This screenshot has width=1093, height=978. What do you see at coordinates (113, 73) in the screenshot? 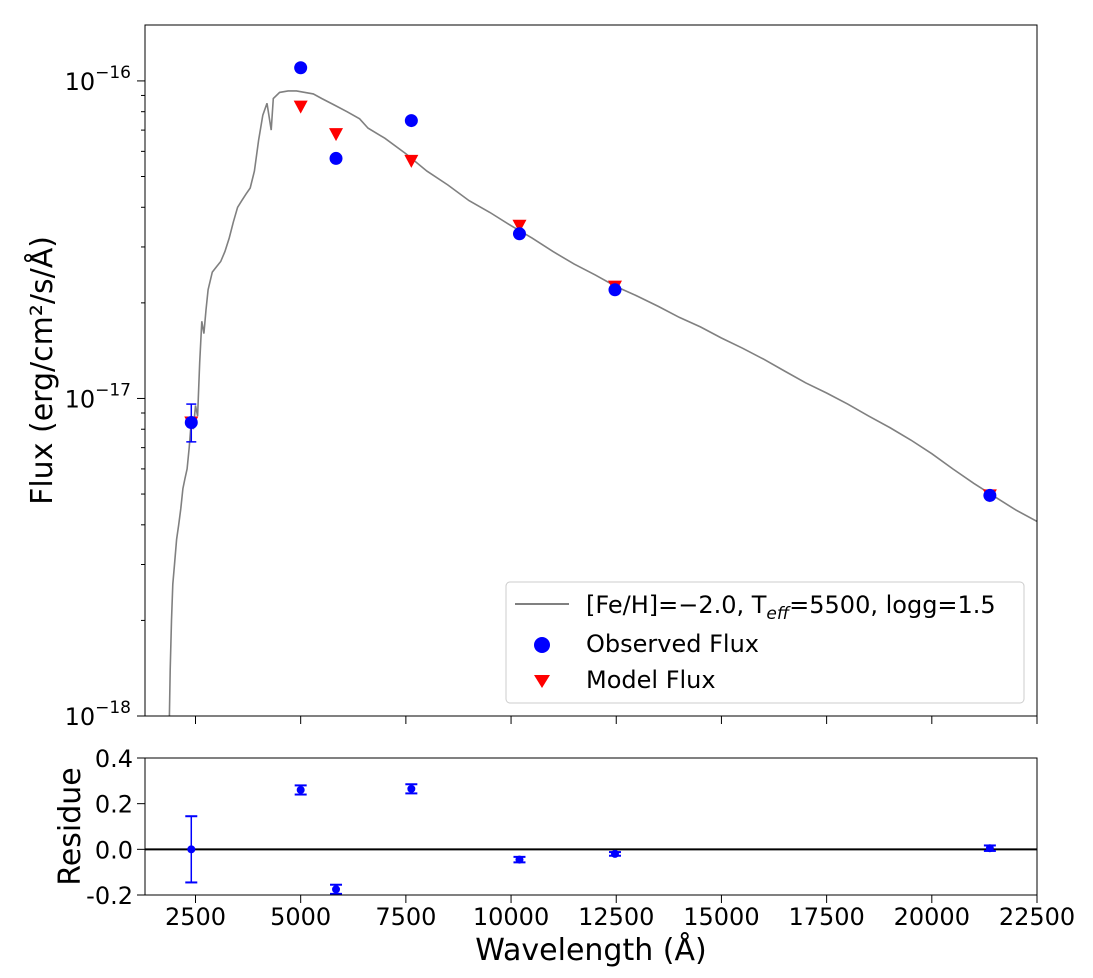
I see `sed-y-tick-exp: −16` at bounding box center [113, 73].